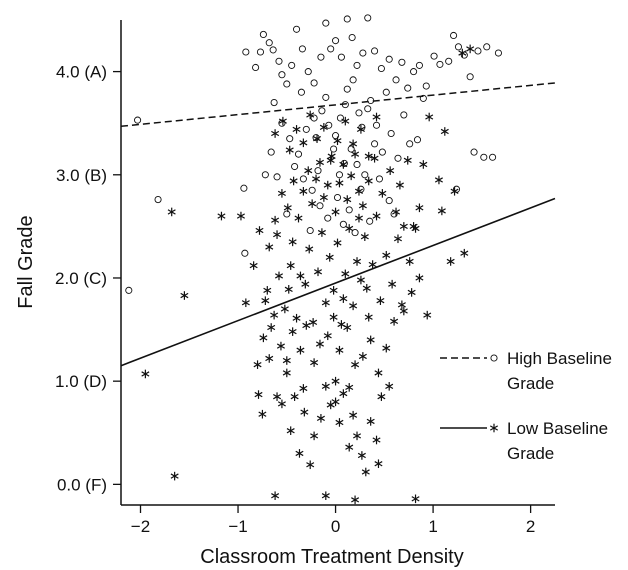  What do you see at coordinates (526, 406) in the screenshot?
I see `legend: High Baseline Grade Low Baseline Grade` at bounding box center [526, 406].